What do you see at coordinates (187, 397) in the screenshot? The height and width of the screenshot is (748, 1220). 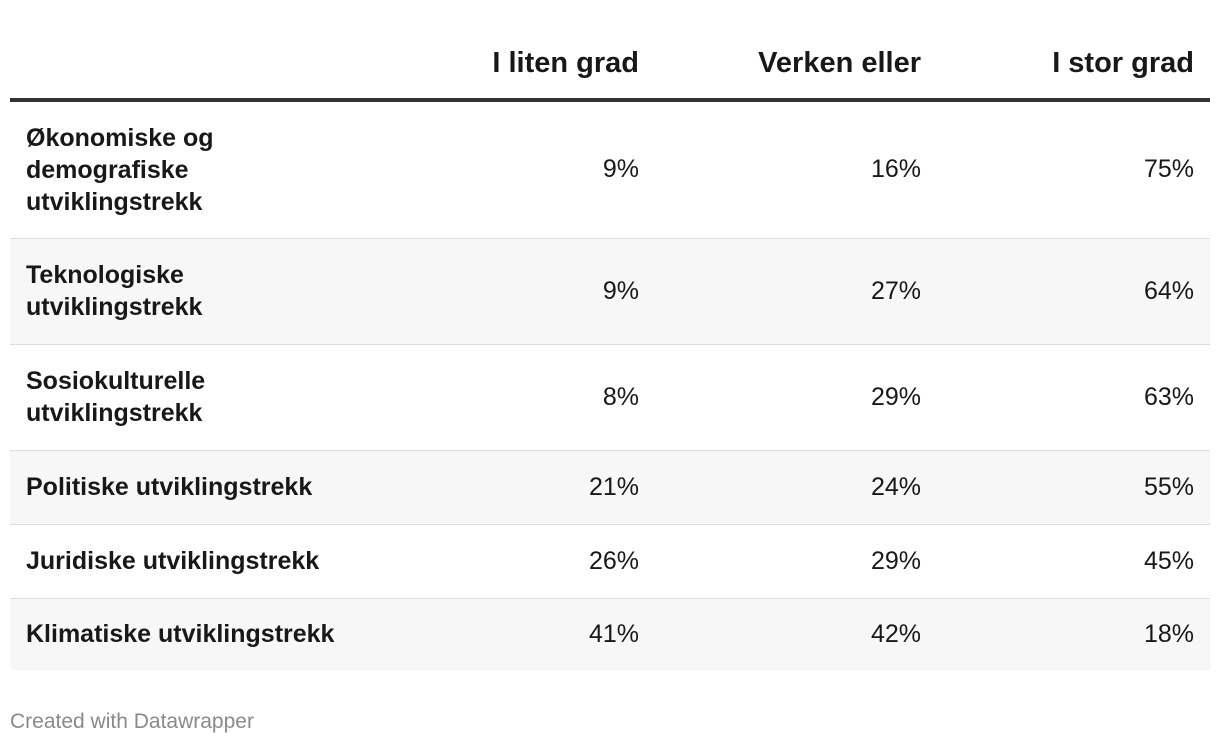 I see `row-label: Sosiokulturelle utviklingstrekk` at bounding box center [187, 397].